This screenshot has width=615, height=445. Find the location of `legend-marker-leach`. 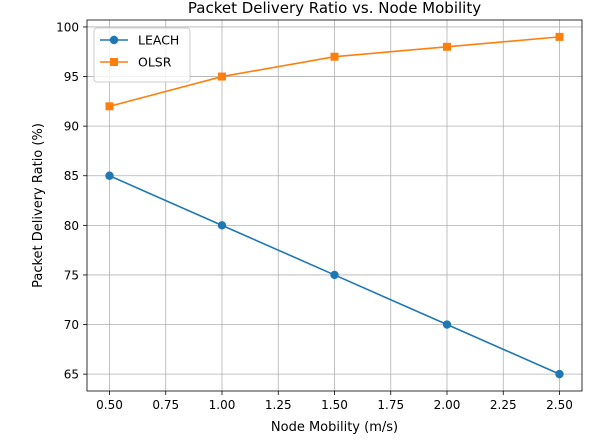

legend-marker-leach is located at coordinates (114, 40).